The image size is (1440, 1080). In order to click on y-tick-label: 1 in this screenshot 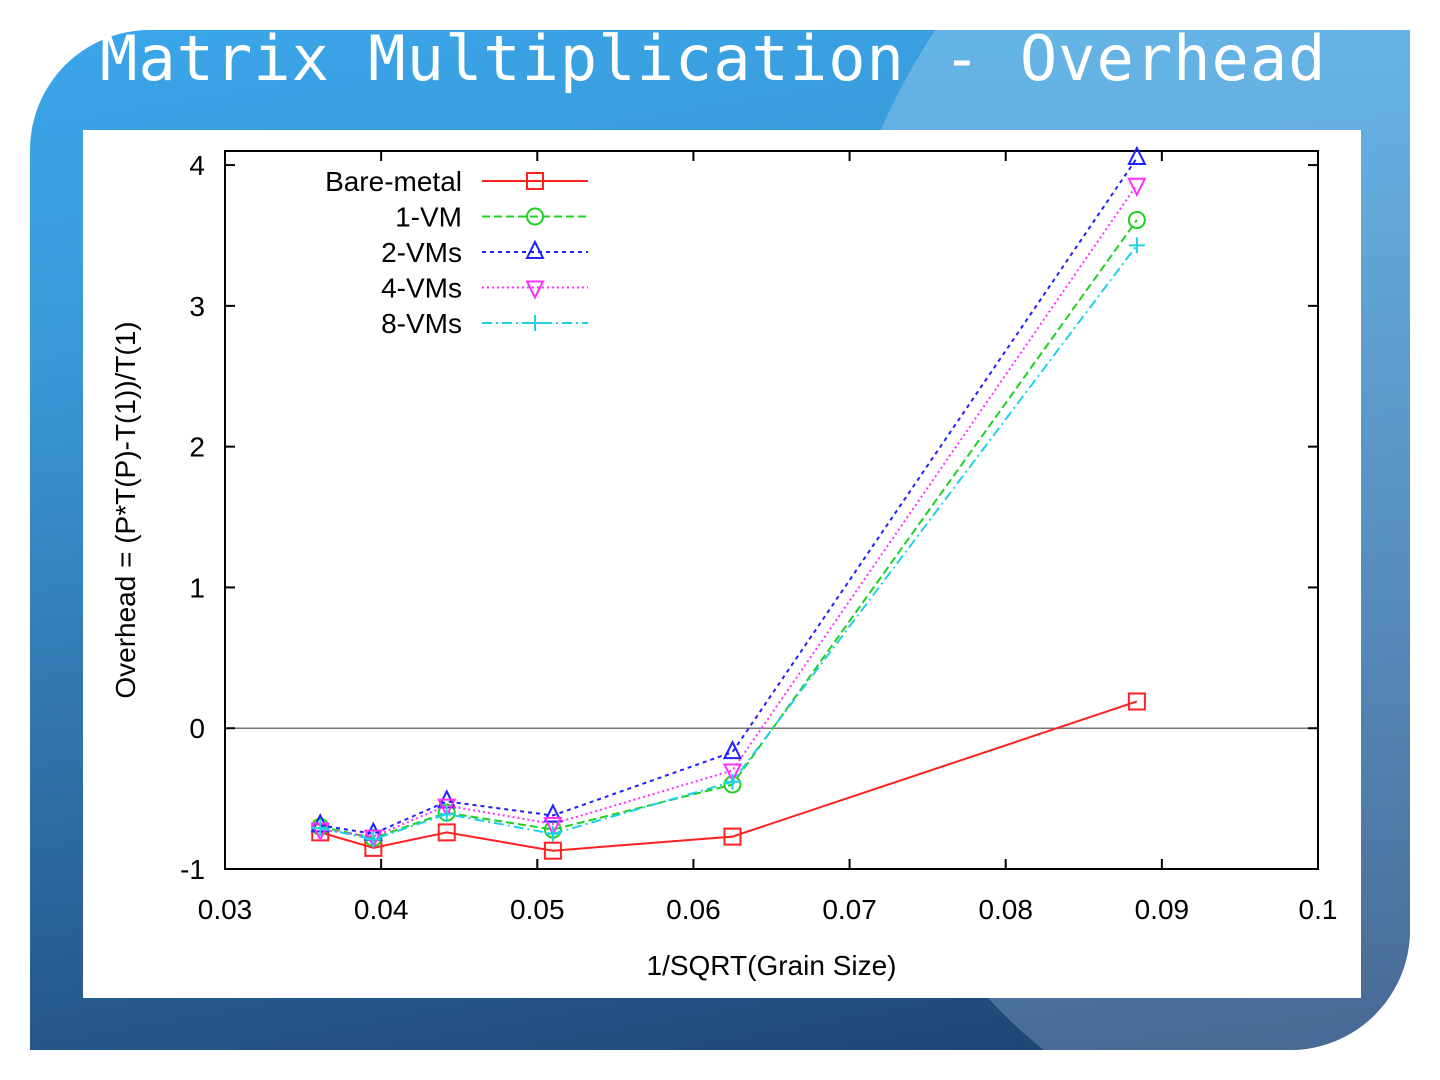, I will do `click(197, 587)`.